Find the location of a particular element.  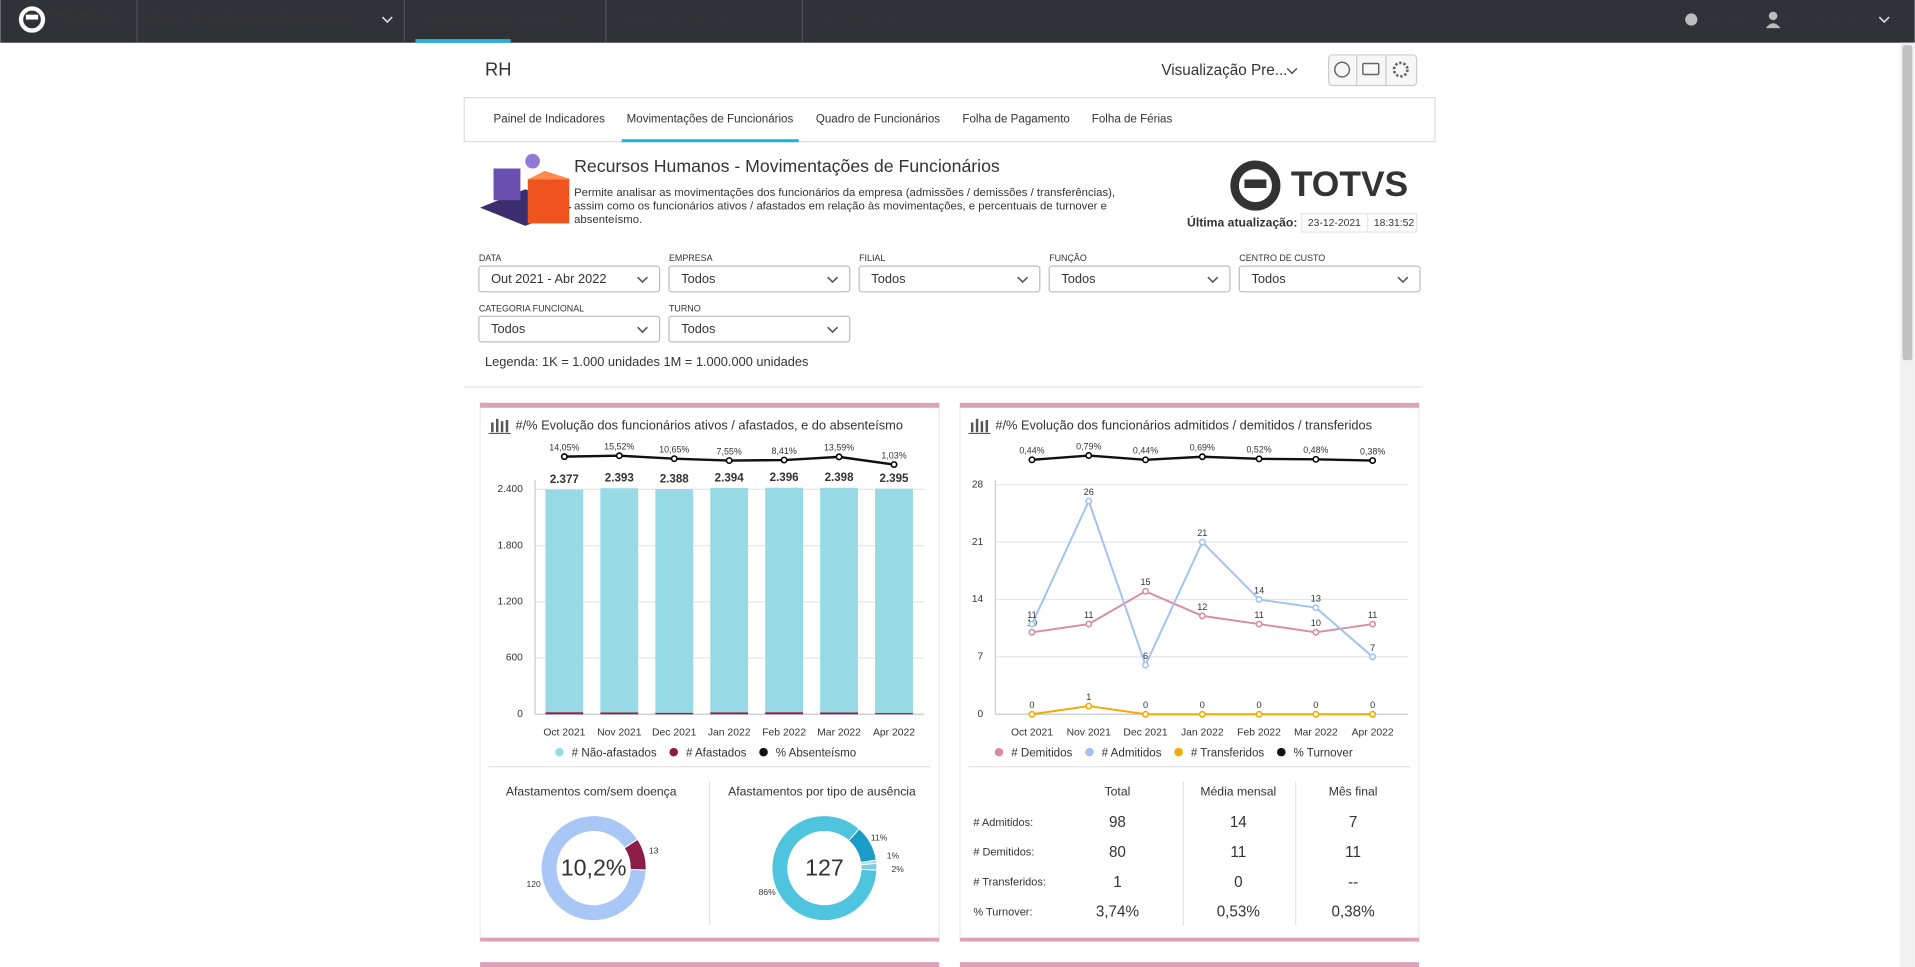

legend-label: # Admitidos is located at coordinates (1132, 753).